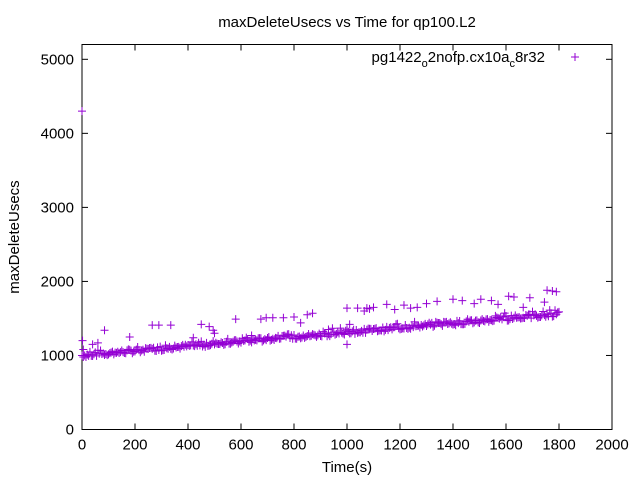 The image size is (640, 480). What do you see at coordinates (240, 445) in the screenshot?
I see `x-tick-label: 600` at bounding box center [240, 445].